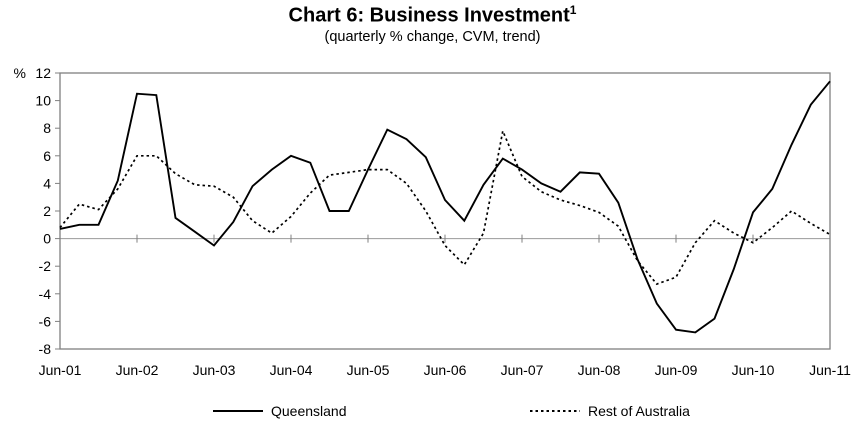 The height and width of the screenshot is (441, 865). What do you see at coordinates (432, 37) in the screenshot?
I see `chart-subtitle: (quarterly % change, CVM, trend)` at bounding box center [432, 37].